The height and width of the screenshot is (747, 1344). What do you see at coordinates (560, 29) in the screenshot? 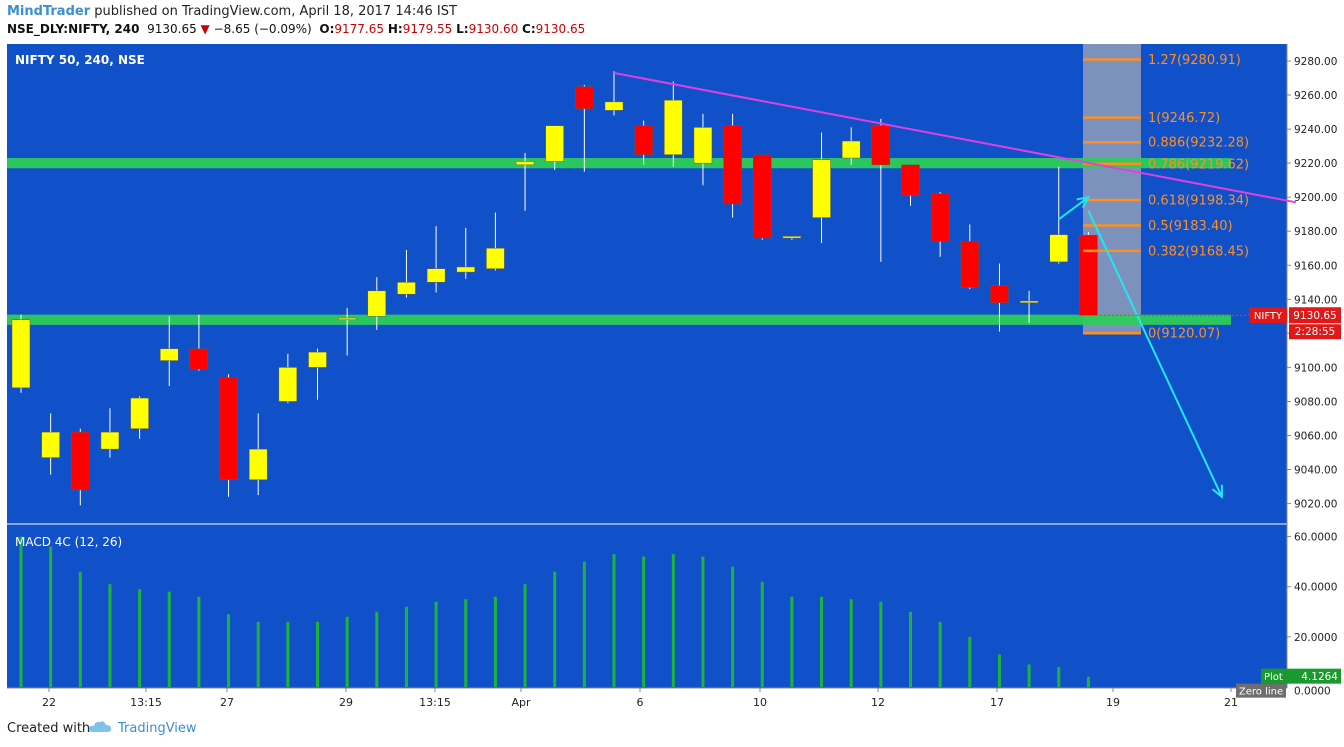
I see `close-value: 9130.65` at bounding box center [560, 29].